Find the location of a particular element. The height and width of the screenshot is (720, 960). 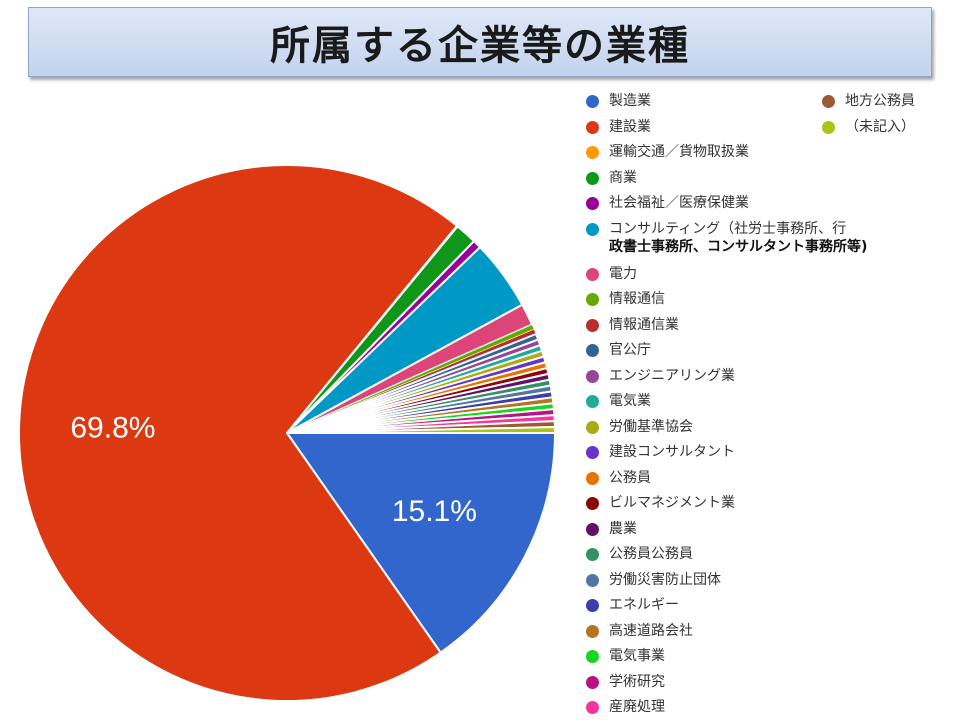

legend-item: 製造業 is located at coordinates (618, 101).